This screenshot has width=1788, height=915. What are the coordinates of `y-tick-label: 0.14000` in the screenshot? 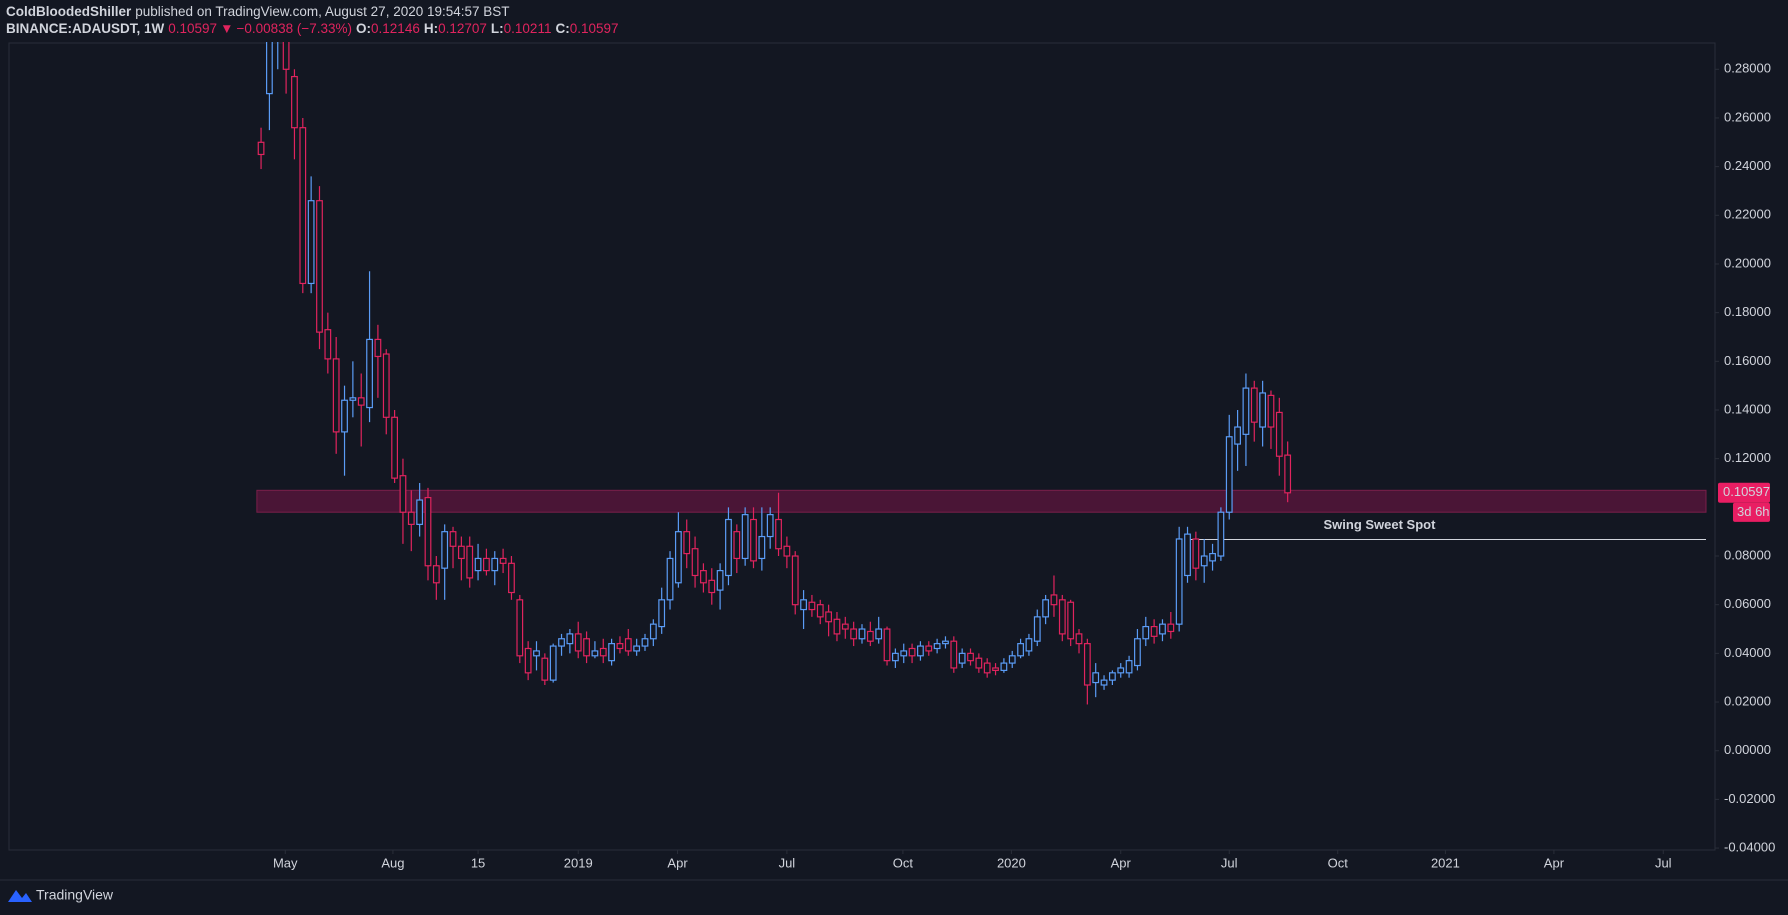 It's located at (1747, 408).